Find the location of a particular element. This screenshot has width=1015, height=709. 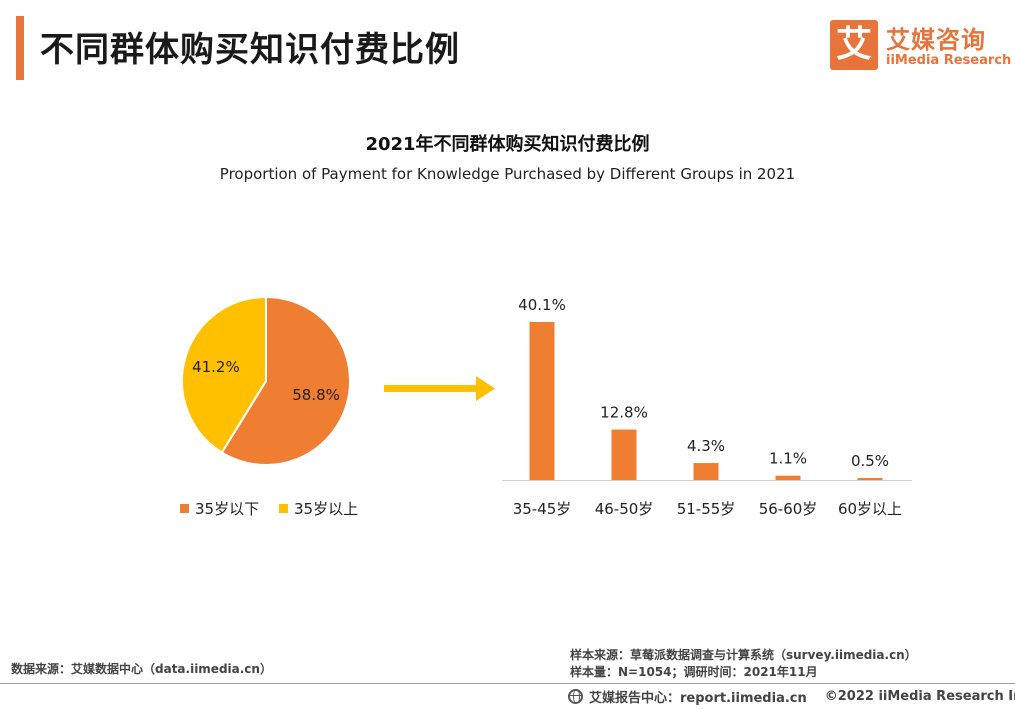

globe-icon is located at coordinates (575, 696).